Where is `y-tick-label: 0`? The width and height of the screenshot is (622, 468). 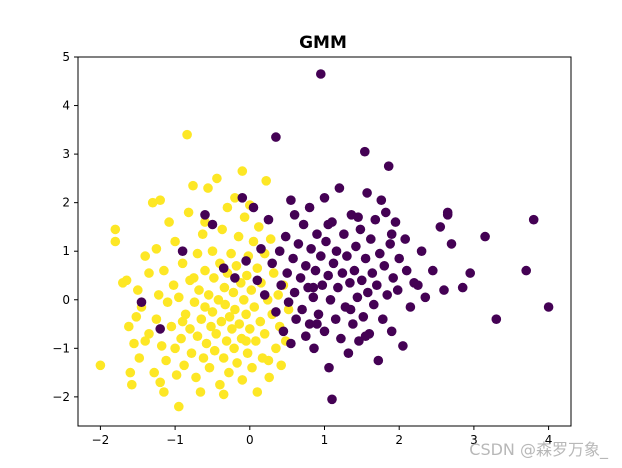
y-tick-label: 0 is located at coordinates (66, 300).